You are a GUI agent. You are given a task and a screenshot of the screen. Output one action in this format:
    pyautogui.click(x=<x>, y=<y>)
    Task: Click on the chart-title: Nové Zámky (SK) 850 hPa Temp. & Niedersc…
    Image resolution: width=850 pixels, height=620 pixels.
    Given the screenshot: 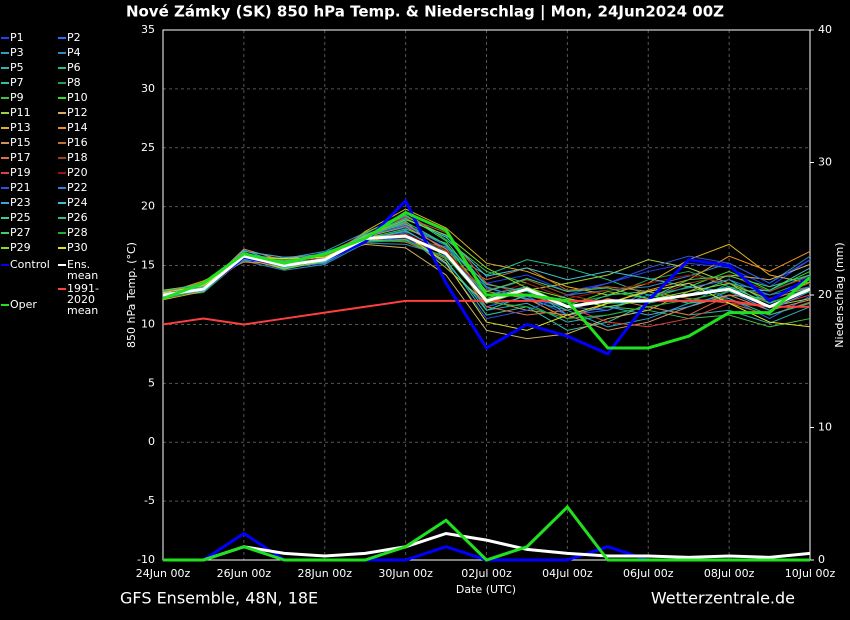 What is the action you would take?
    pyautogui.click(x=425, y=12)
    